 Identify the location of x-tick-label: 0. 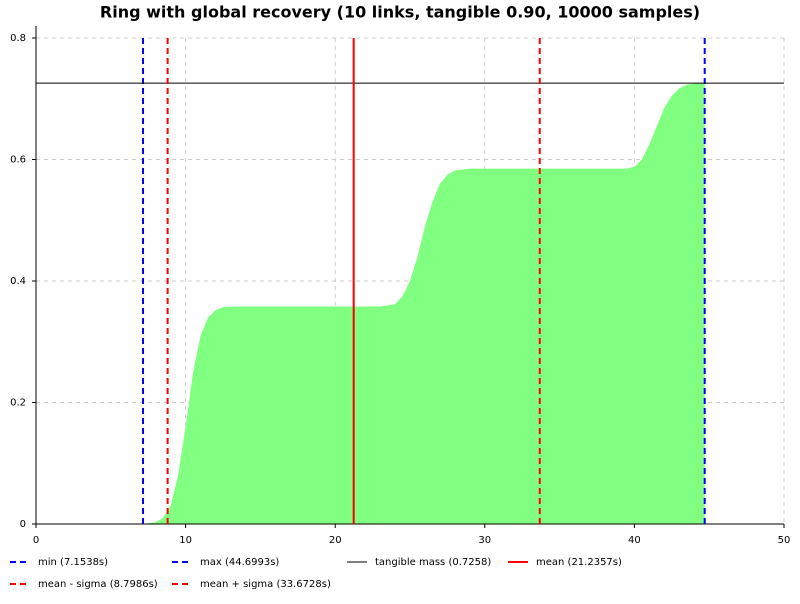
(36, 540).